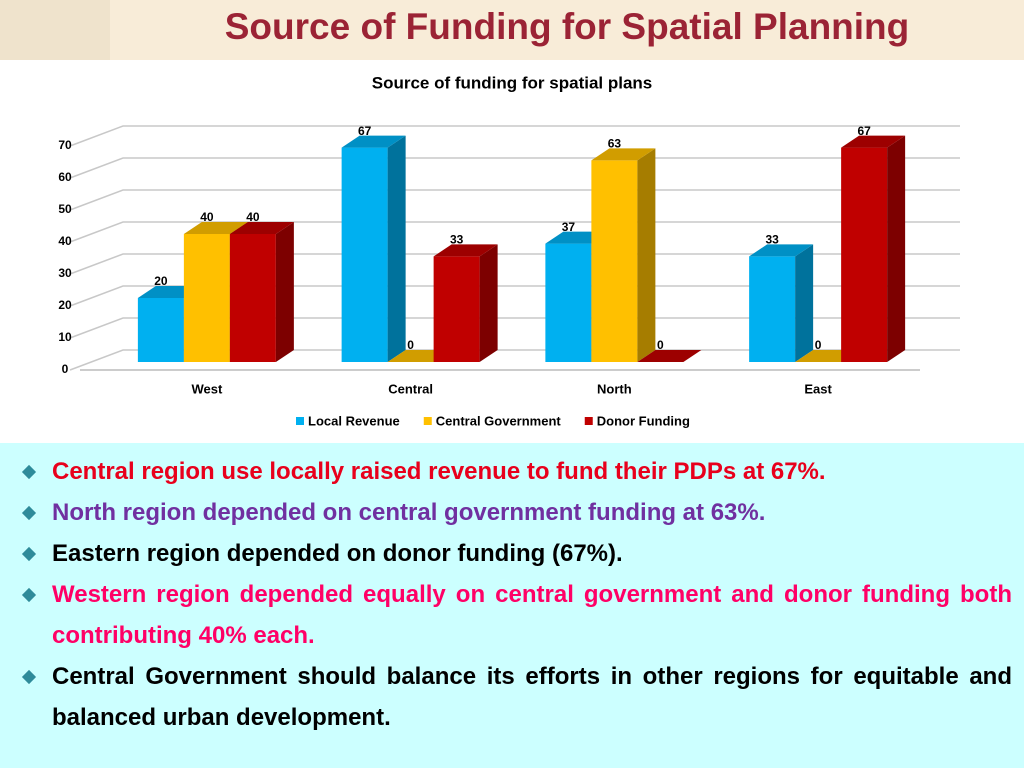 This screenshot has width=1024, height=768. Describe the element at coordinates (55, 30) in the screenshot. I see `header-decoration` at that location.